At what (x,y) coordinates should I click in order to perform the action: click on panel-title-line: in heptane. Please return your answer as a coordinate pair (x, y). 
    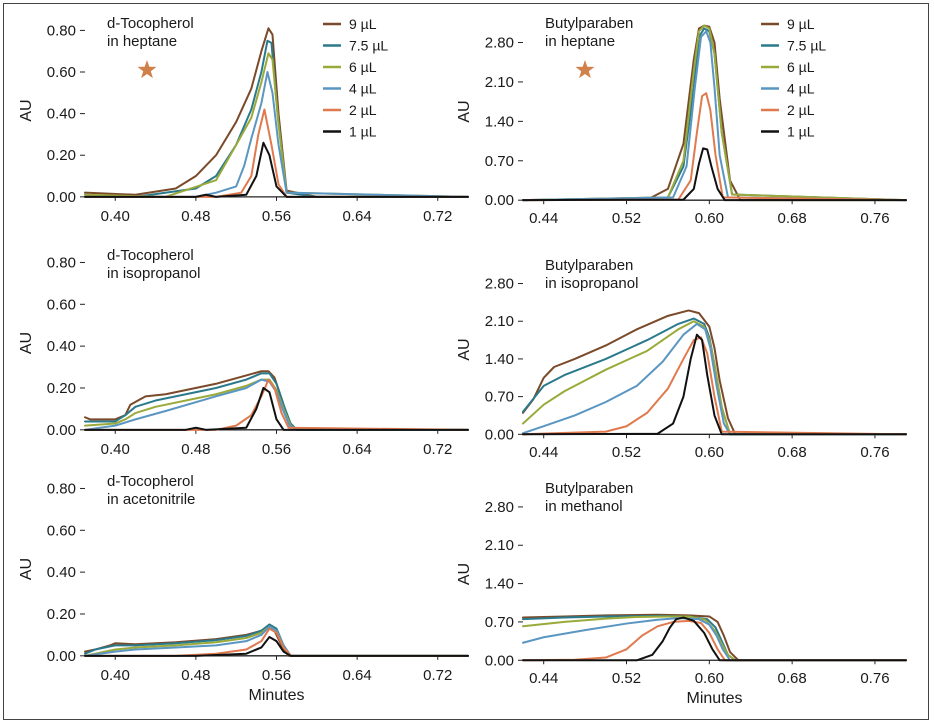
    Looking at the image, I should click on (580, 41).